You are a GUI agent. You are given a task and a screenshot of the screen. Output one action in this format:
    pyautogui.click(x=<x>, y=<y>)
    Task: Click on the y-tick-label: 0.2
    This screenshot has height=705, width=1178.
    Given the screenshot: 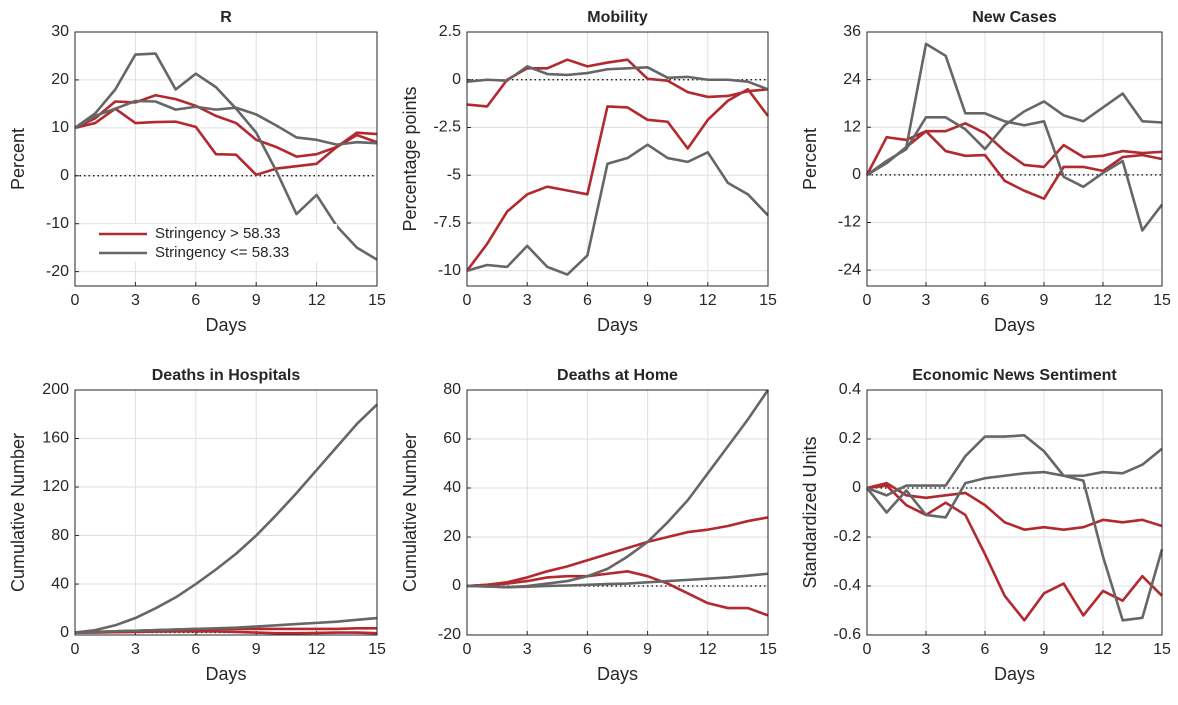 What is the action you would take?
    pyautogui.click(x=850, y=438)
    